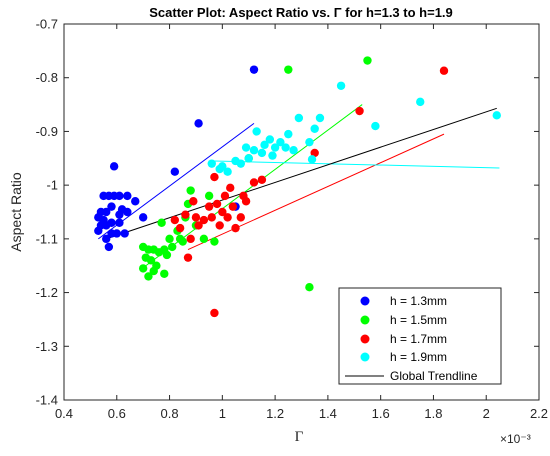 This screenshot has height=456, width=550. What do you see at coordinates (299, 437) in the screenshot?
I see `x-axis-label: Γ` at bounding box center [299, 437].